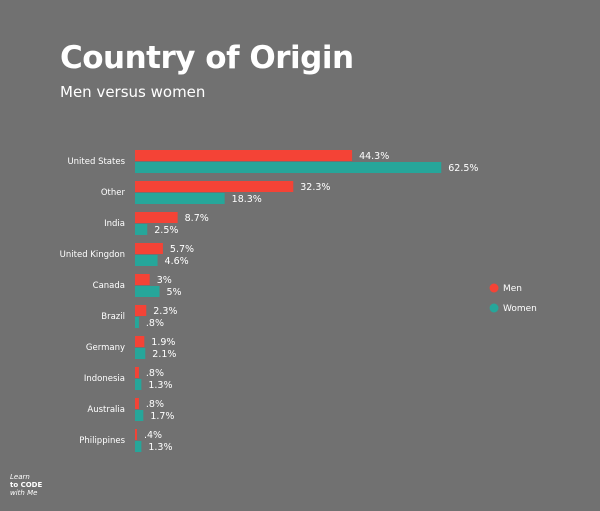  Describe the element at coordinates (494, 288) in the screenshot. I see `legend-marker-men` at that location.